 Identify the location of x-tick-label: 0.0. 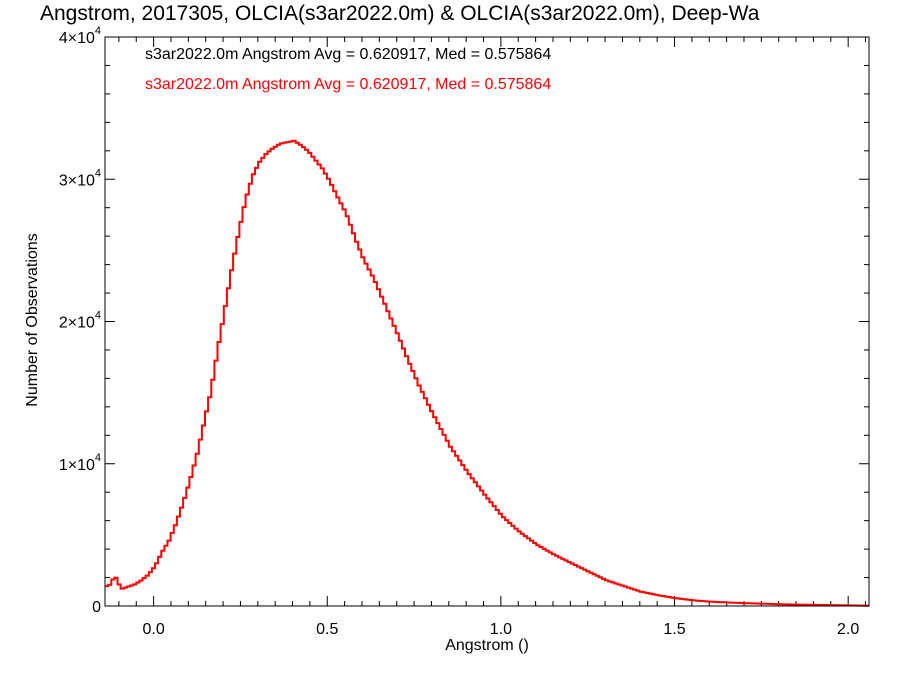
(153, 629).